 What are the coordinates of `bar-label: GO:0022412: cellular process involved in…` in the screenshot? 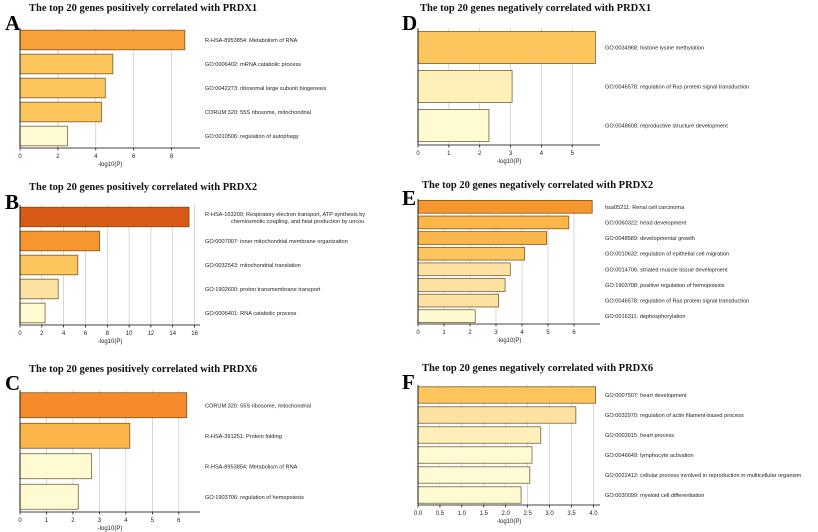 It's located at (703, 476).